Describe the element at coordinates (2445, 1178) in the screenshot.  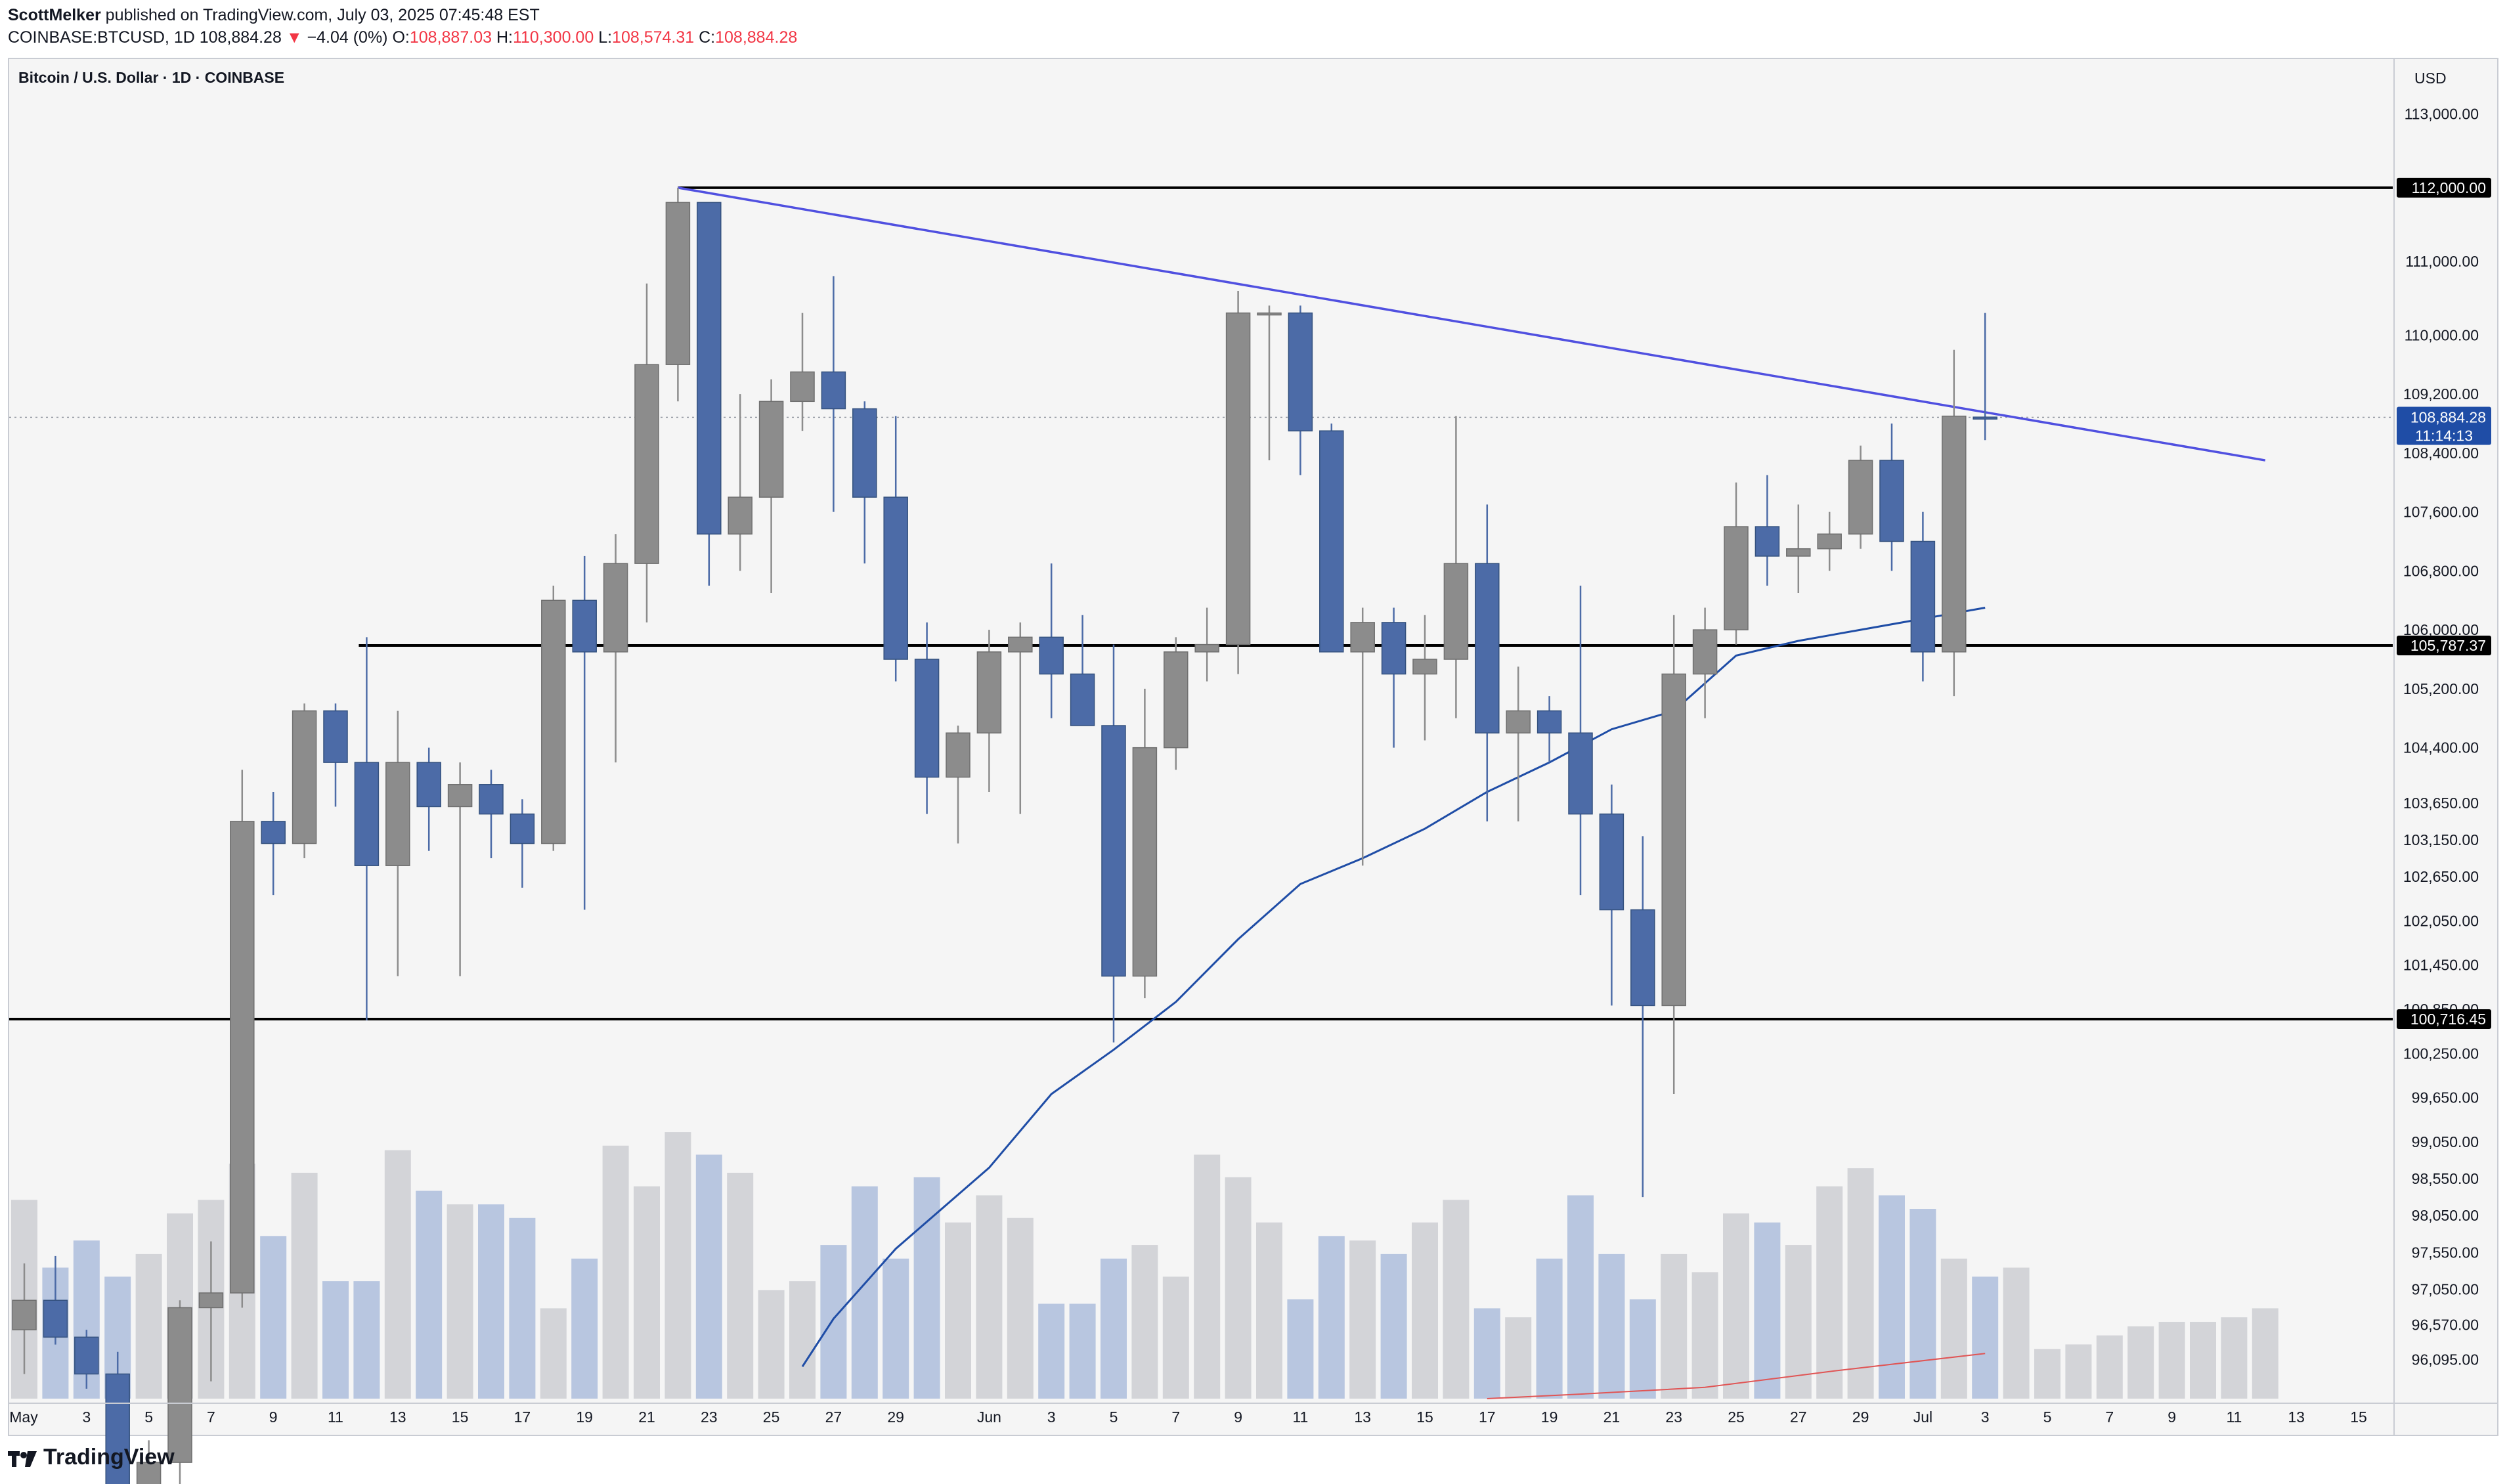
I see `price-tick-label: 98,550.00` at that location.